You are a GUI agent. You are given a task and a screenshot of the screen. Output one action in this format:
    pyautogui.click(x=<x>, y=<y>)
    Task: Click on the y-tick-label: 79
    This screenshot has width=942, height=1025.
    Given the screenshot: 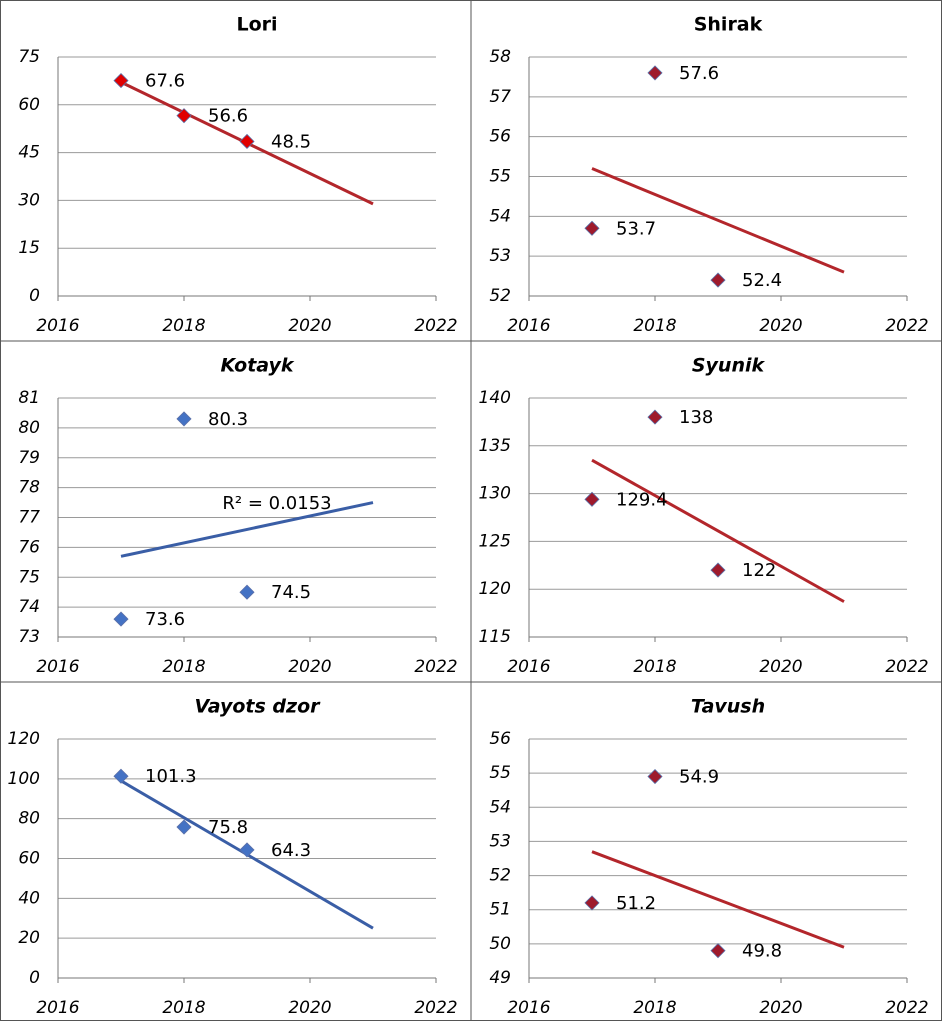 What is the action you would take?
    pyautogui.click(x=29, y=458)
    